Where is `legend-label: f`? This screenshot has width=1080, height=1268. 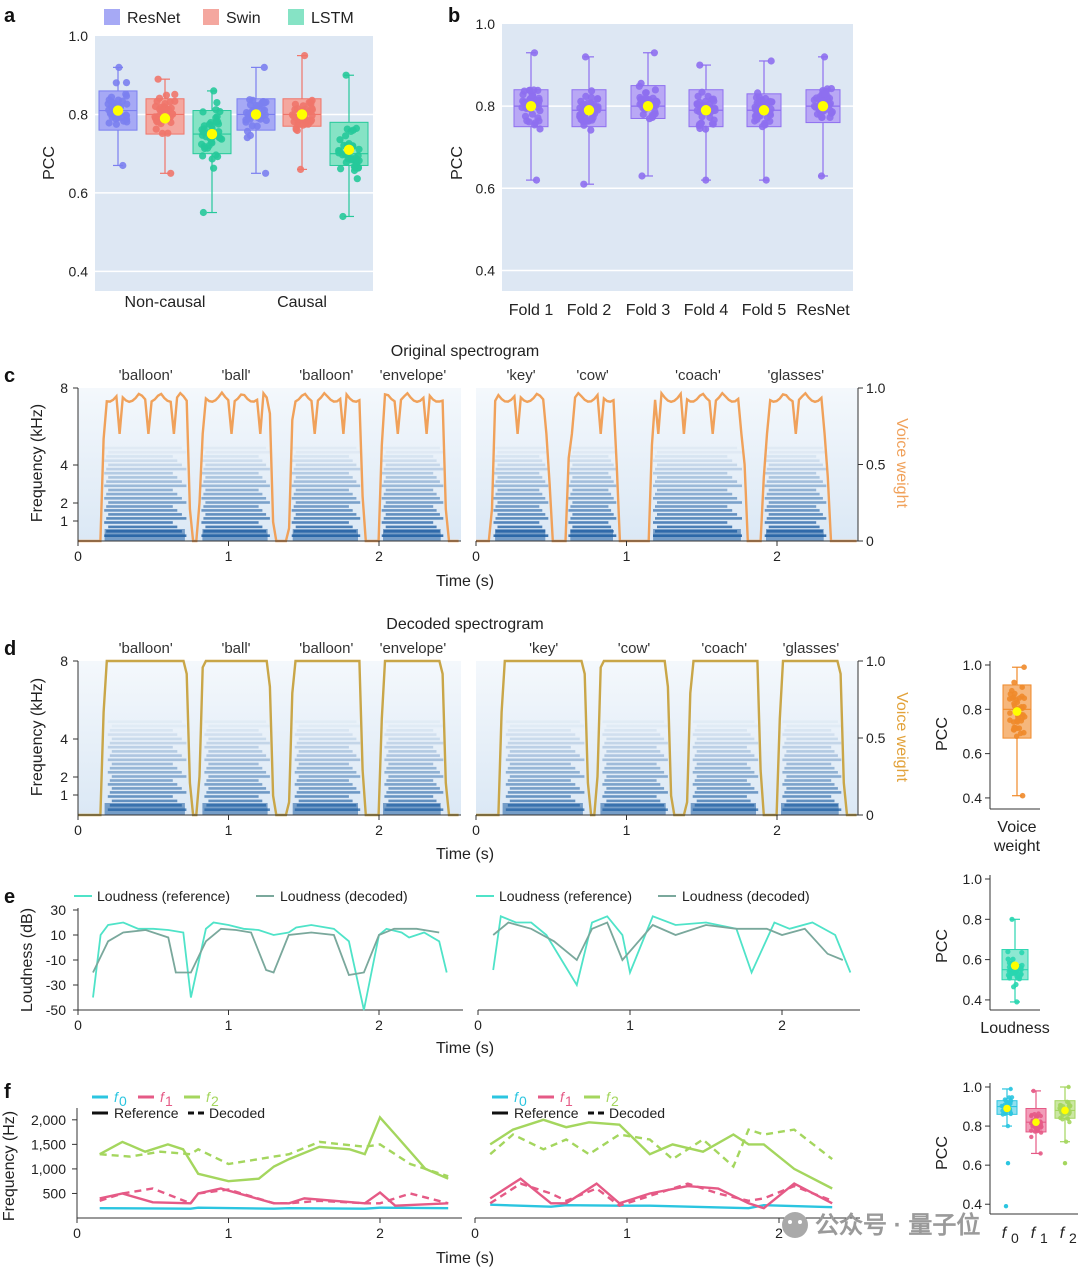
legend-label: f is located at coordinates (209, 1097).